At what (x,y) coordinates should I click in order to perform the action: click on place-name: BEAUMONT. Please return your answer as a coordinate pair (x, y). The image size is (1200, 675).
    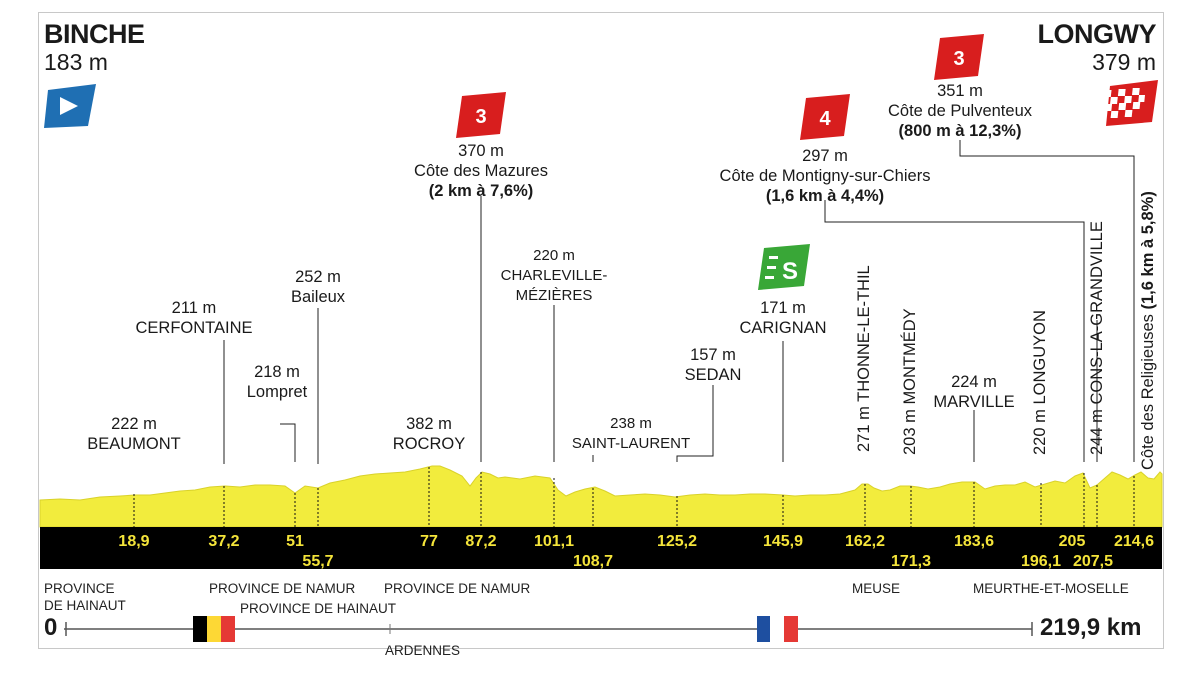
    Looking at the image, I should click on (134, 444).